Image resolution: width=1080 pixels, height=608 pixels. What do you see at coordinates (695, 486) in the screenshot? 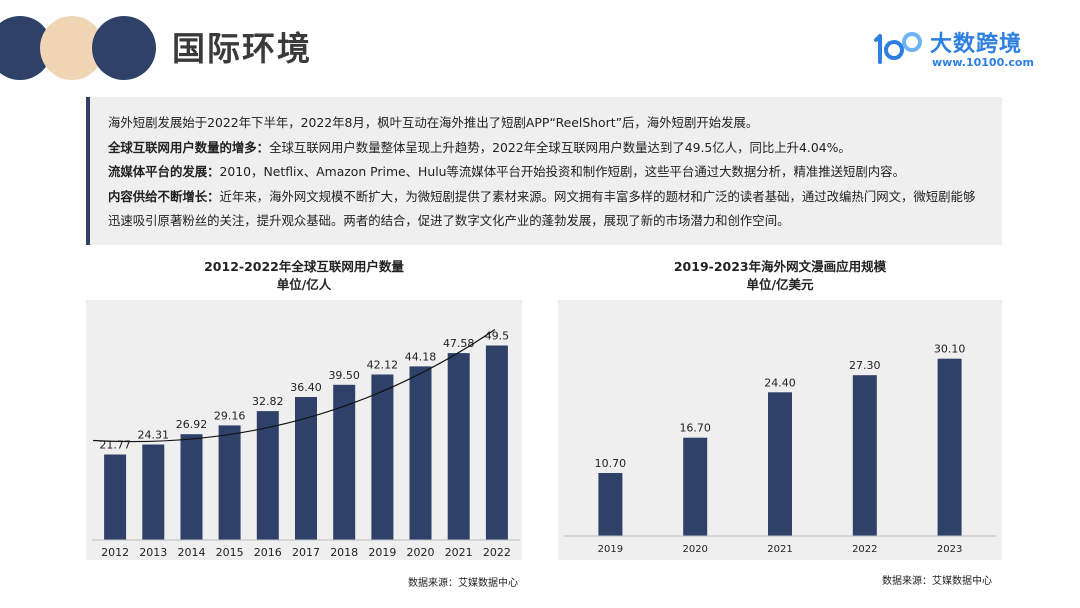
I see `chart2-bar-2020` at bounding box center [695, 486].